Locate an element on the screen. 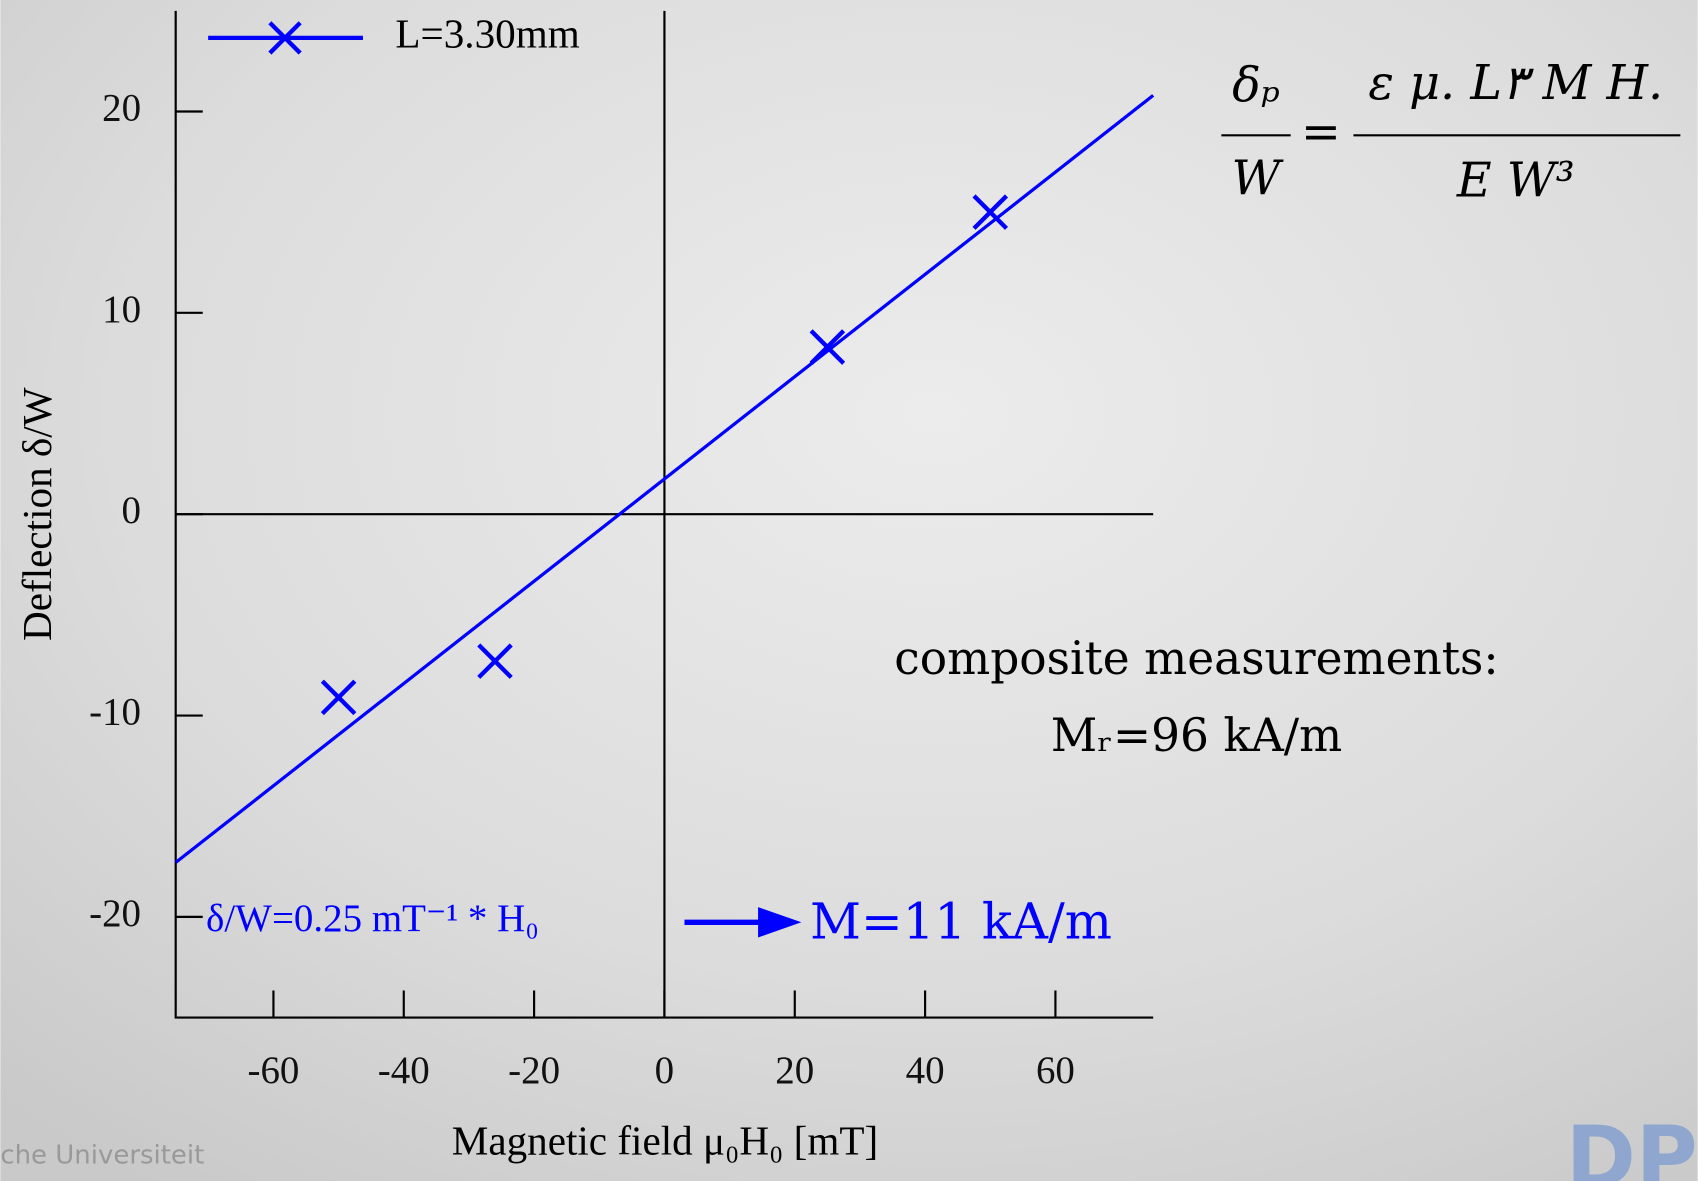 The height and width of the screenshot is (1181, 1698). formula: δₚ W = ɛ μ. L۳ M H. E W³ is located at coordinates (1451, 132).